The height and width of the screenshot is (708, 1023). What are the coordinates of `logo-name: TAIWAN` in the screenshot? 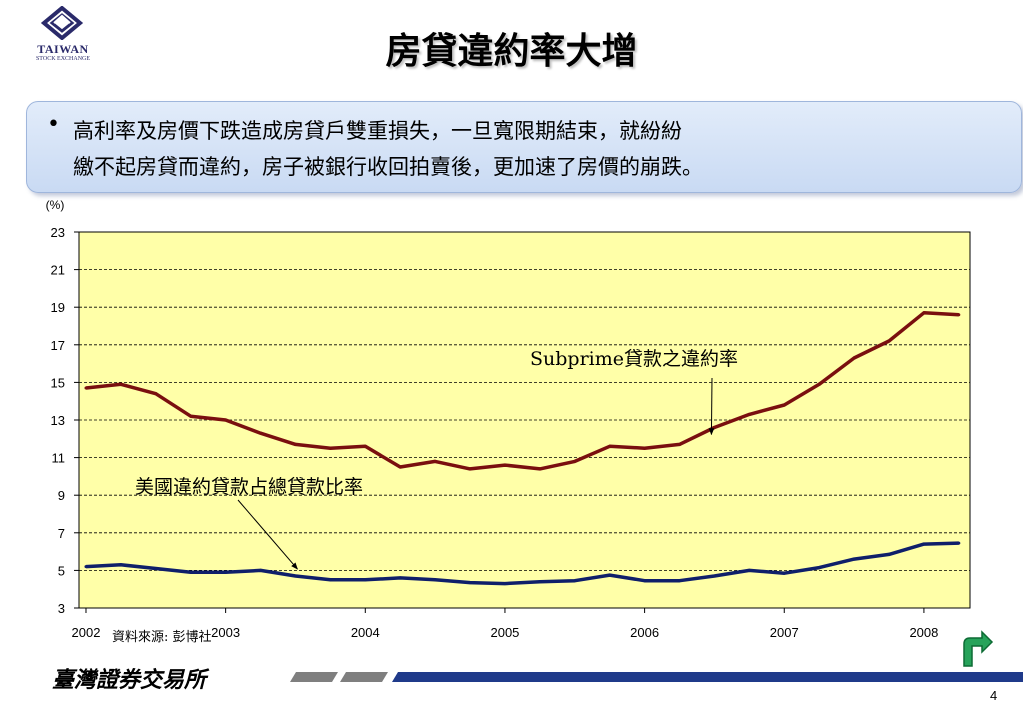 It's located at (63, 49).